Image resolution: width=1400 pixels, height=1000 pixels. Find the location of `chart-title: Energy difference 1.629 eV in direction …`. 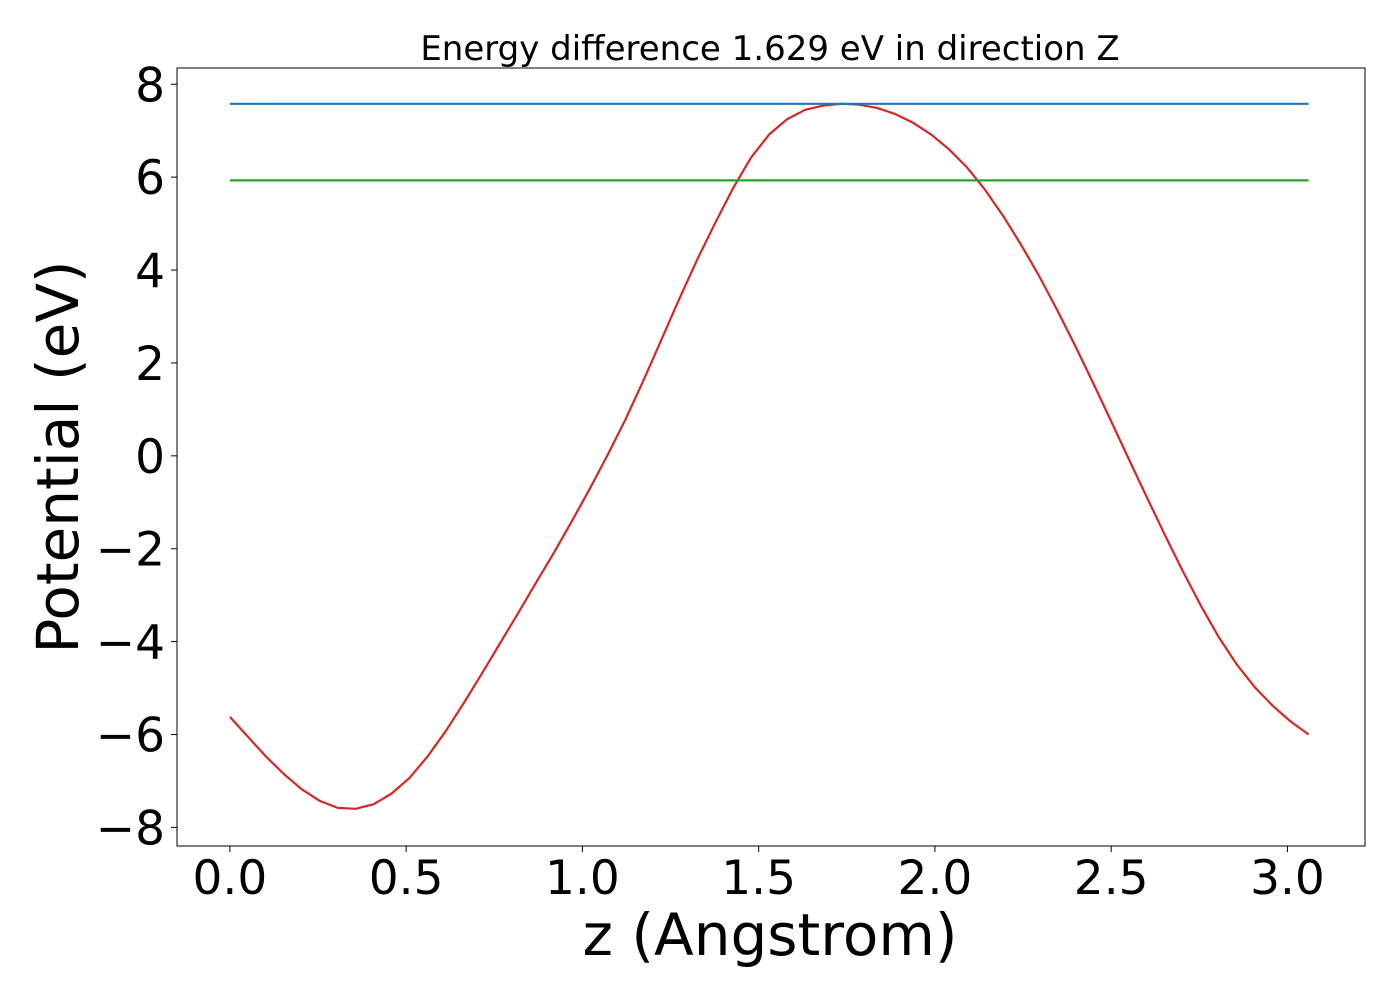

chart-title: Energy difference 1.629 eV in direction … is located at coordinates (769, 49).